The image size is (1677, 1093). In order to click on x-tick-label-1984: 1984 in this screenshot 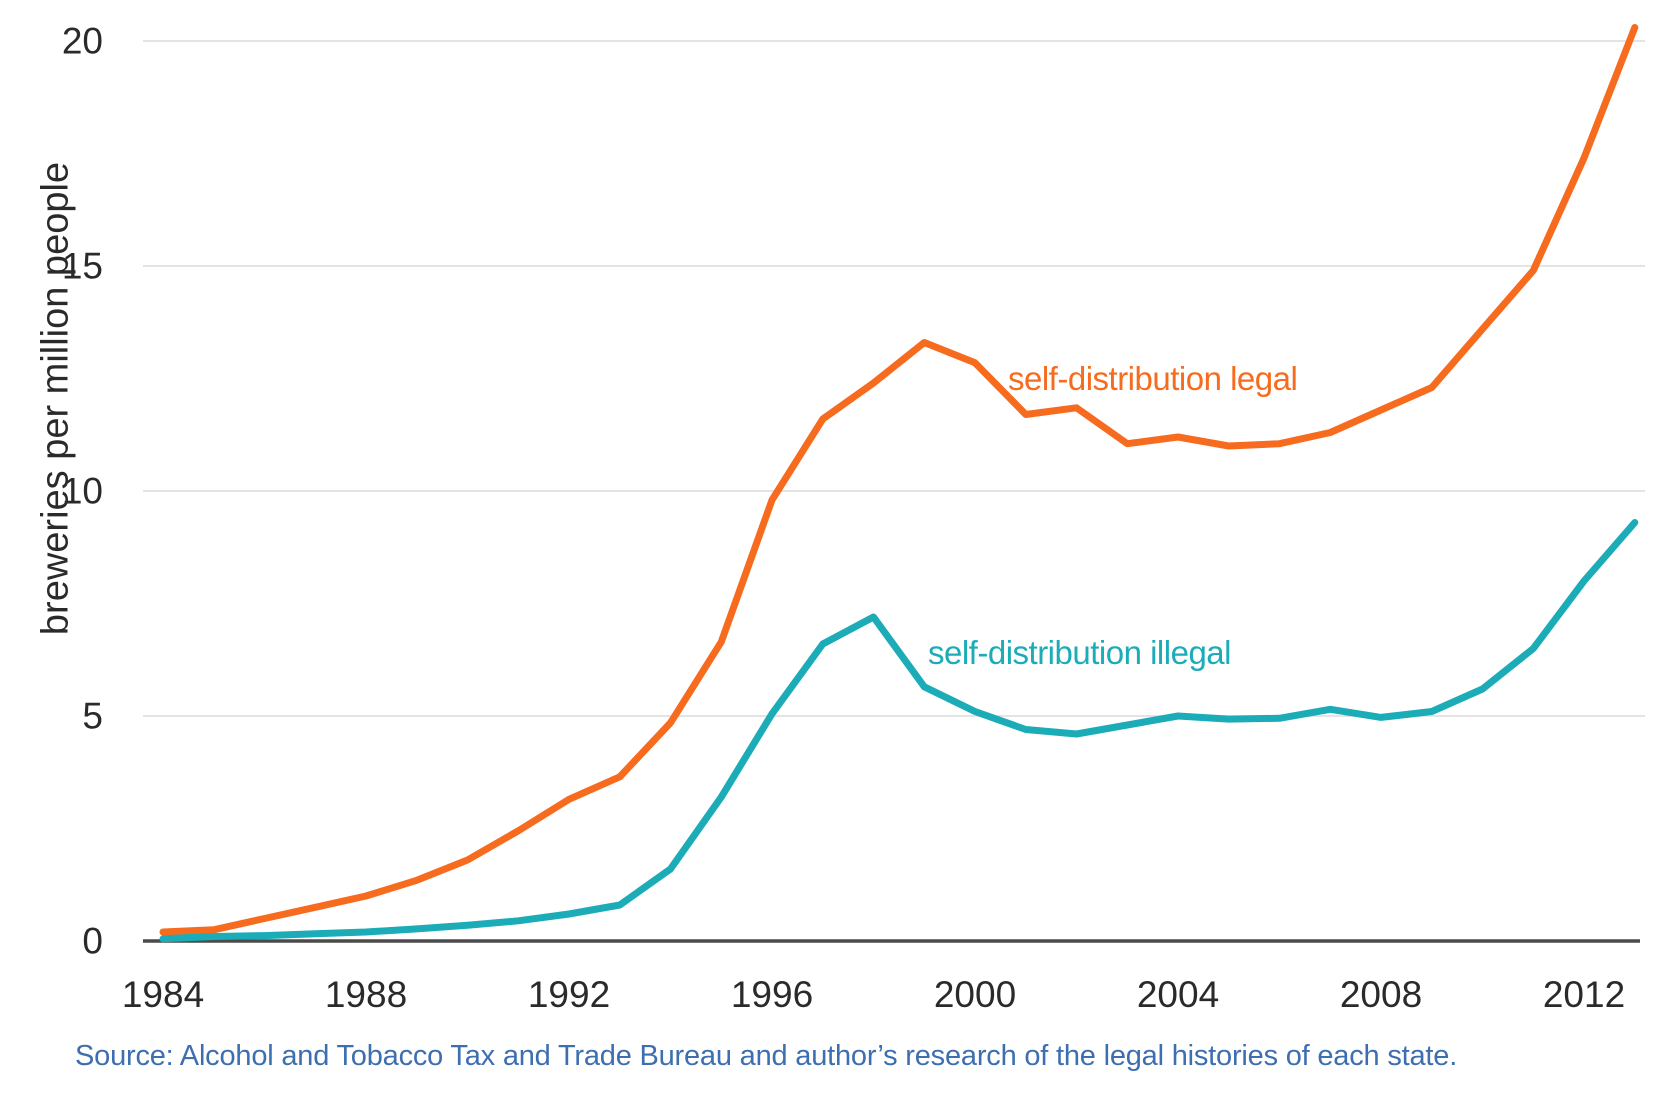, I will do `click(163, 994)`.